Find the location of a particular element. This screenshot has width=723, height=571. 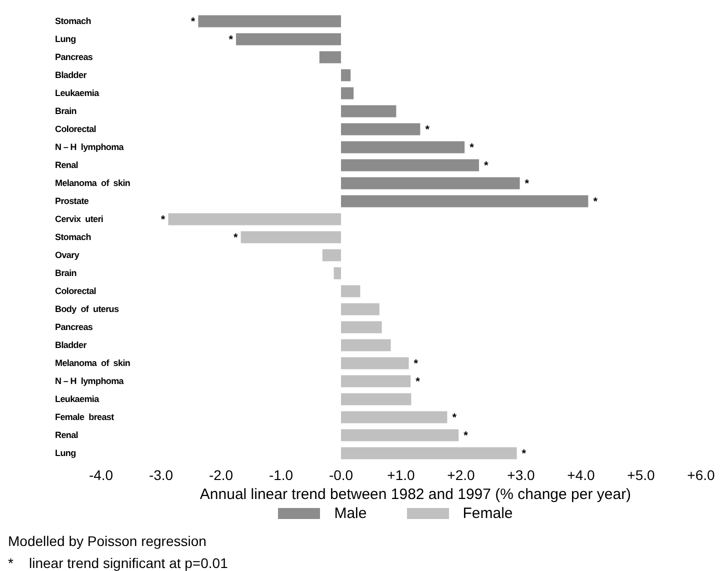

y-tick-label: Cervix uteri is located at coordinates (79, 219).